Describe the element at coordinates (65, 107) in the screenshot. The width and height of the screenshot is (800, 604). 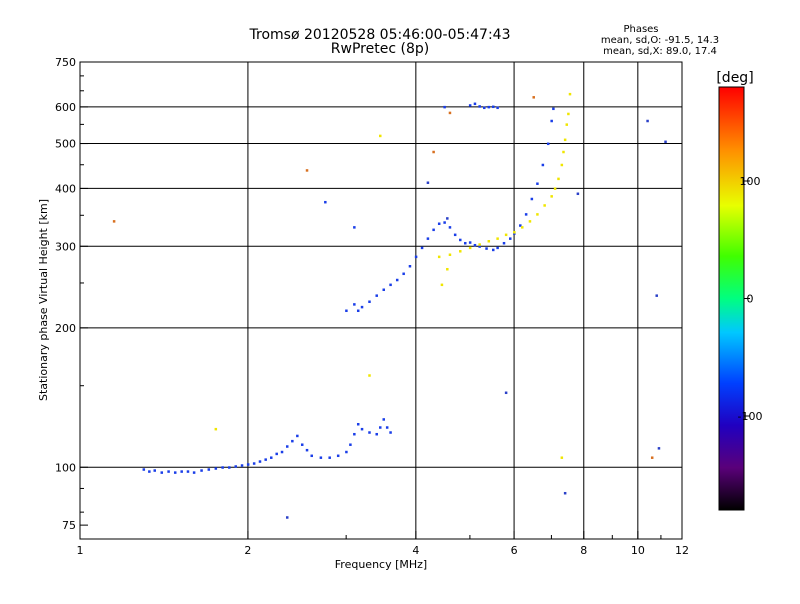
I see `y-tick-label: 600` at that location.